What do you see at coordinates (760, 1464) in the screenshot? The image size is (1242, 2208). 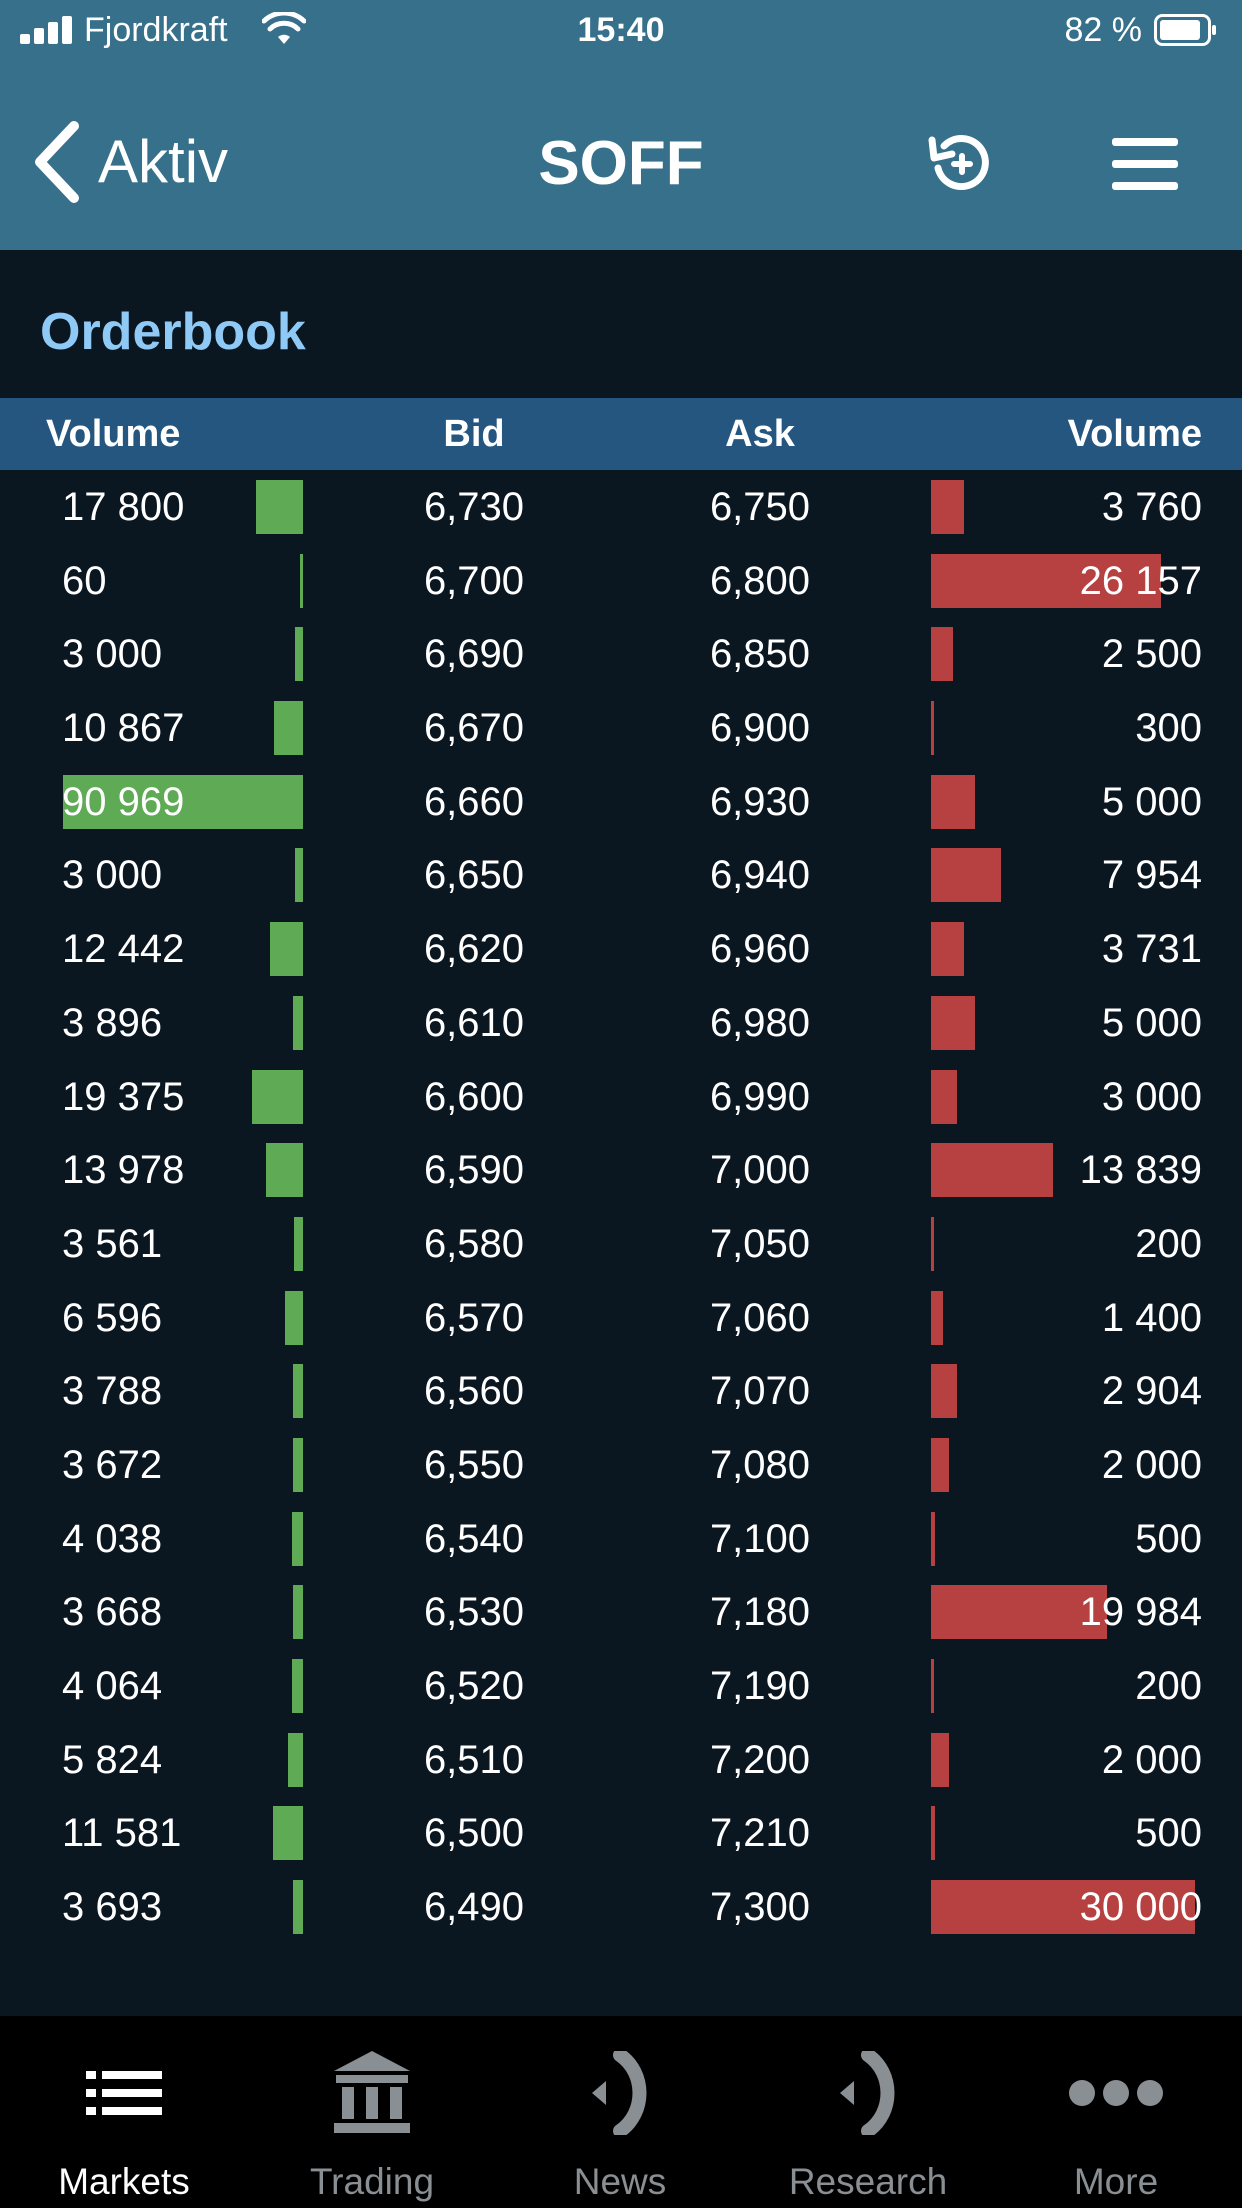 I see `ask-price: 7,080` at bounding box center [760, 1464].